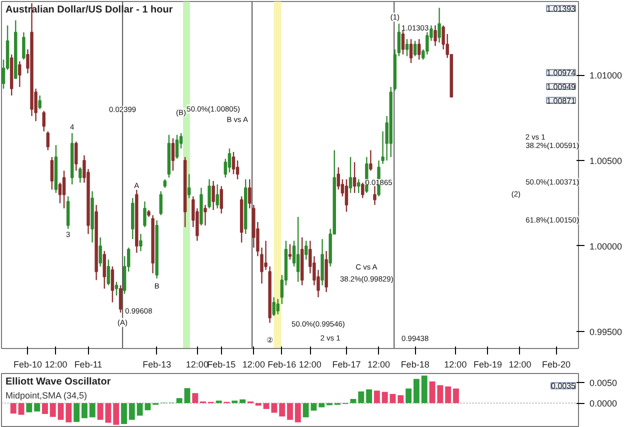 This screenshot has width=625, height=427. What do you see at coordinates (606, 331) in the screenshot?
I see `y-tick-label: 0.99500` at bounding box center [606, 331].